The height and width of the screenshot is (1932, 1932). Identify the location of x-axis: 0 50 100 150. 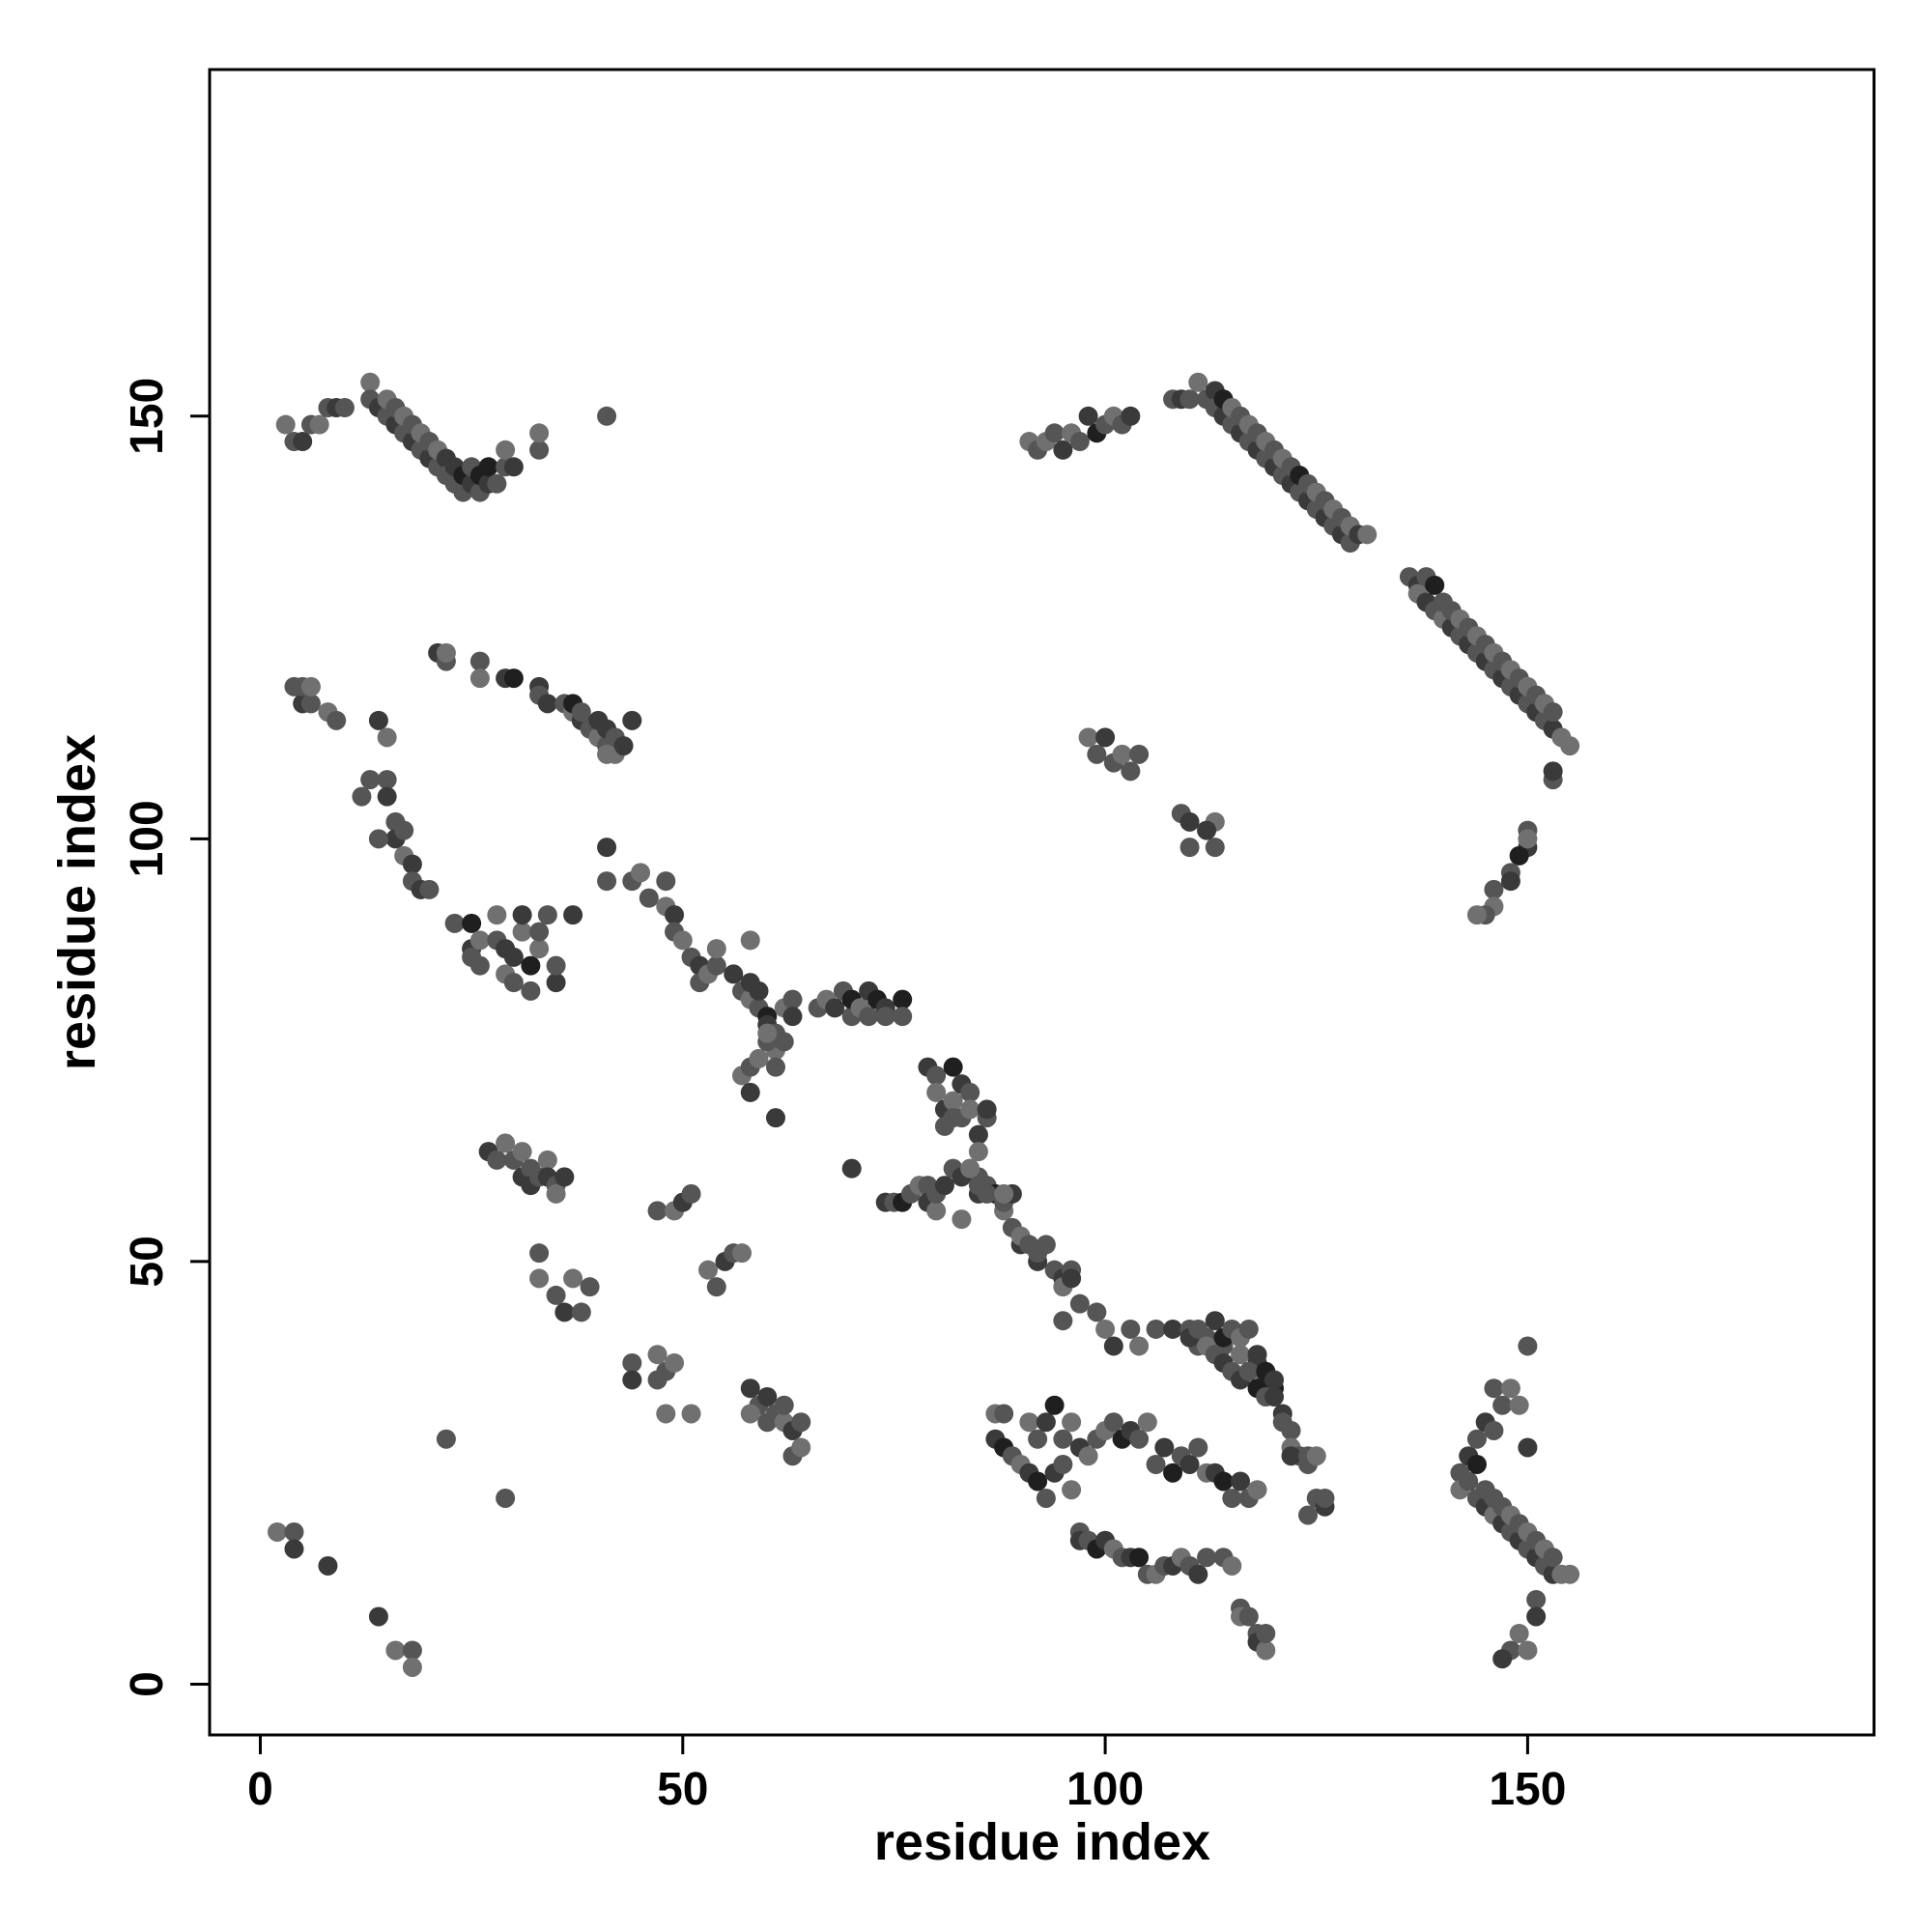
(906, 1774).